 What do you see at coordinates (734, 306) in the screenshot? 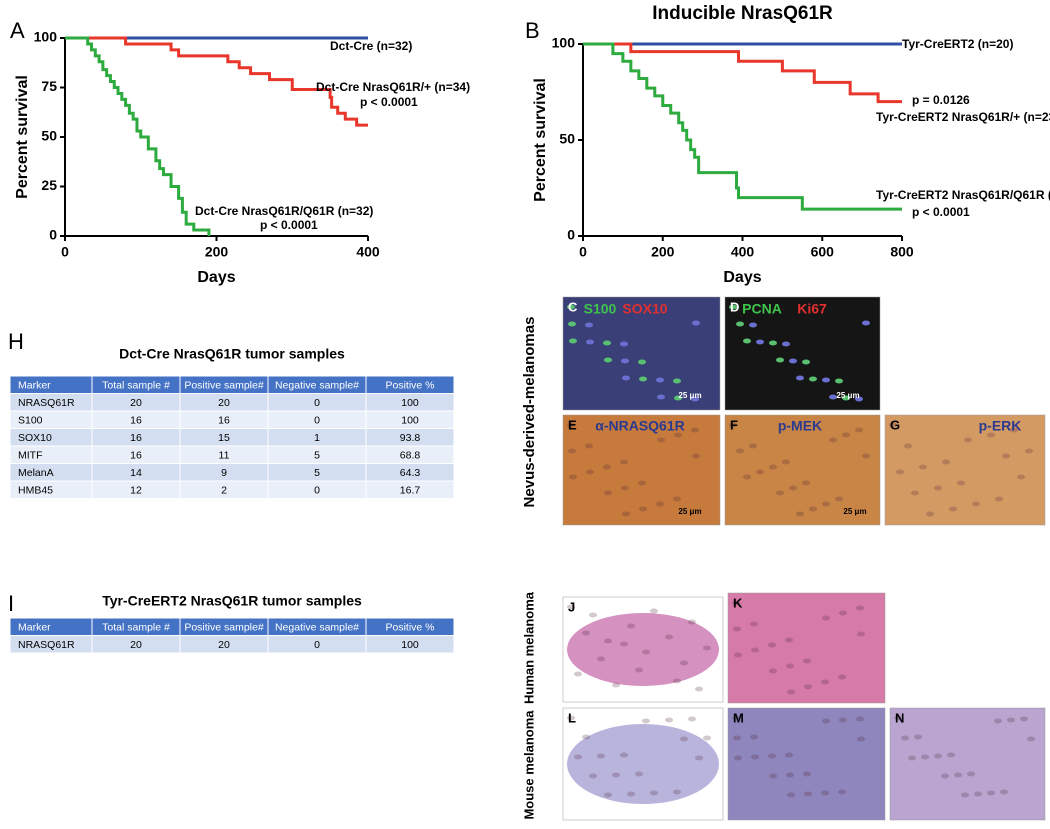
I see `panel-label: D` at bounding box center [734, 306].